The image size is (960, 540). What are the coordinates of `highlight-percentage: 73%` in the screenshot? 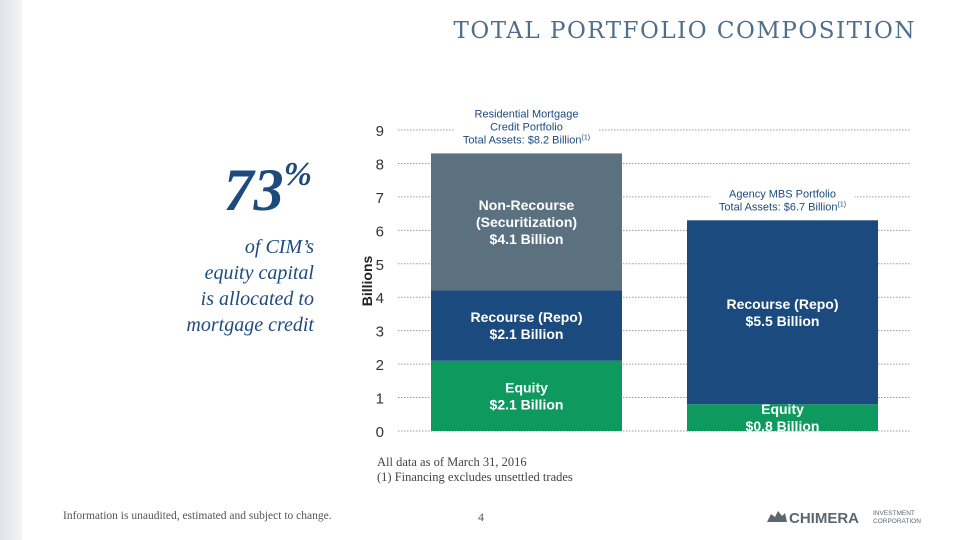 It's located at (267, 190).